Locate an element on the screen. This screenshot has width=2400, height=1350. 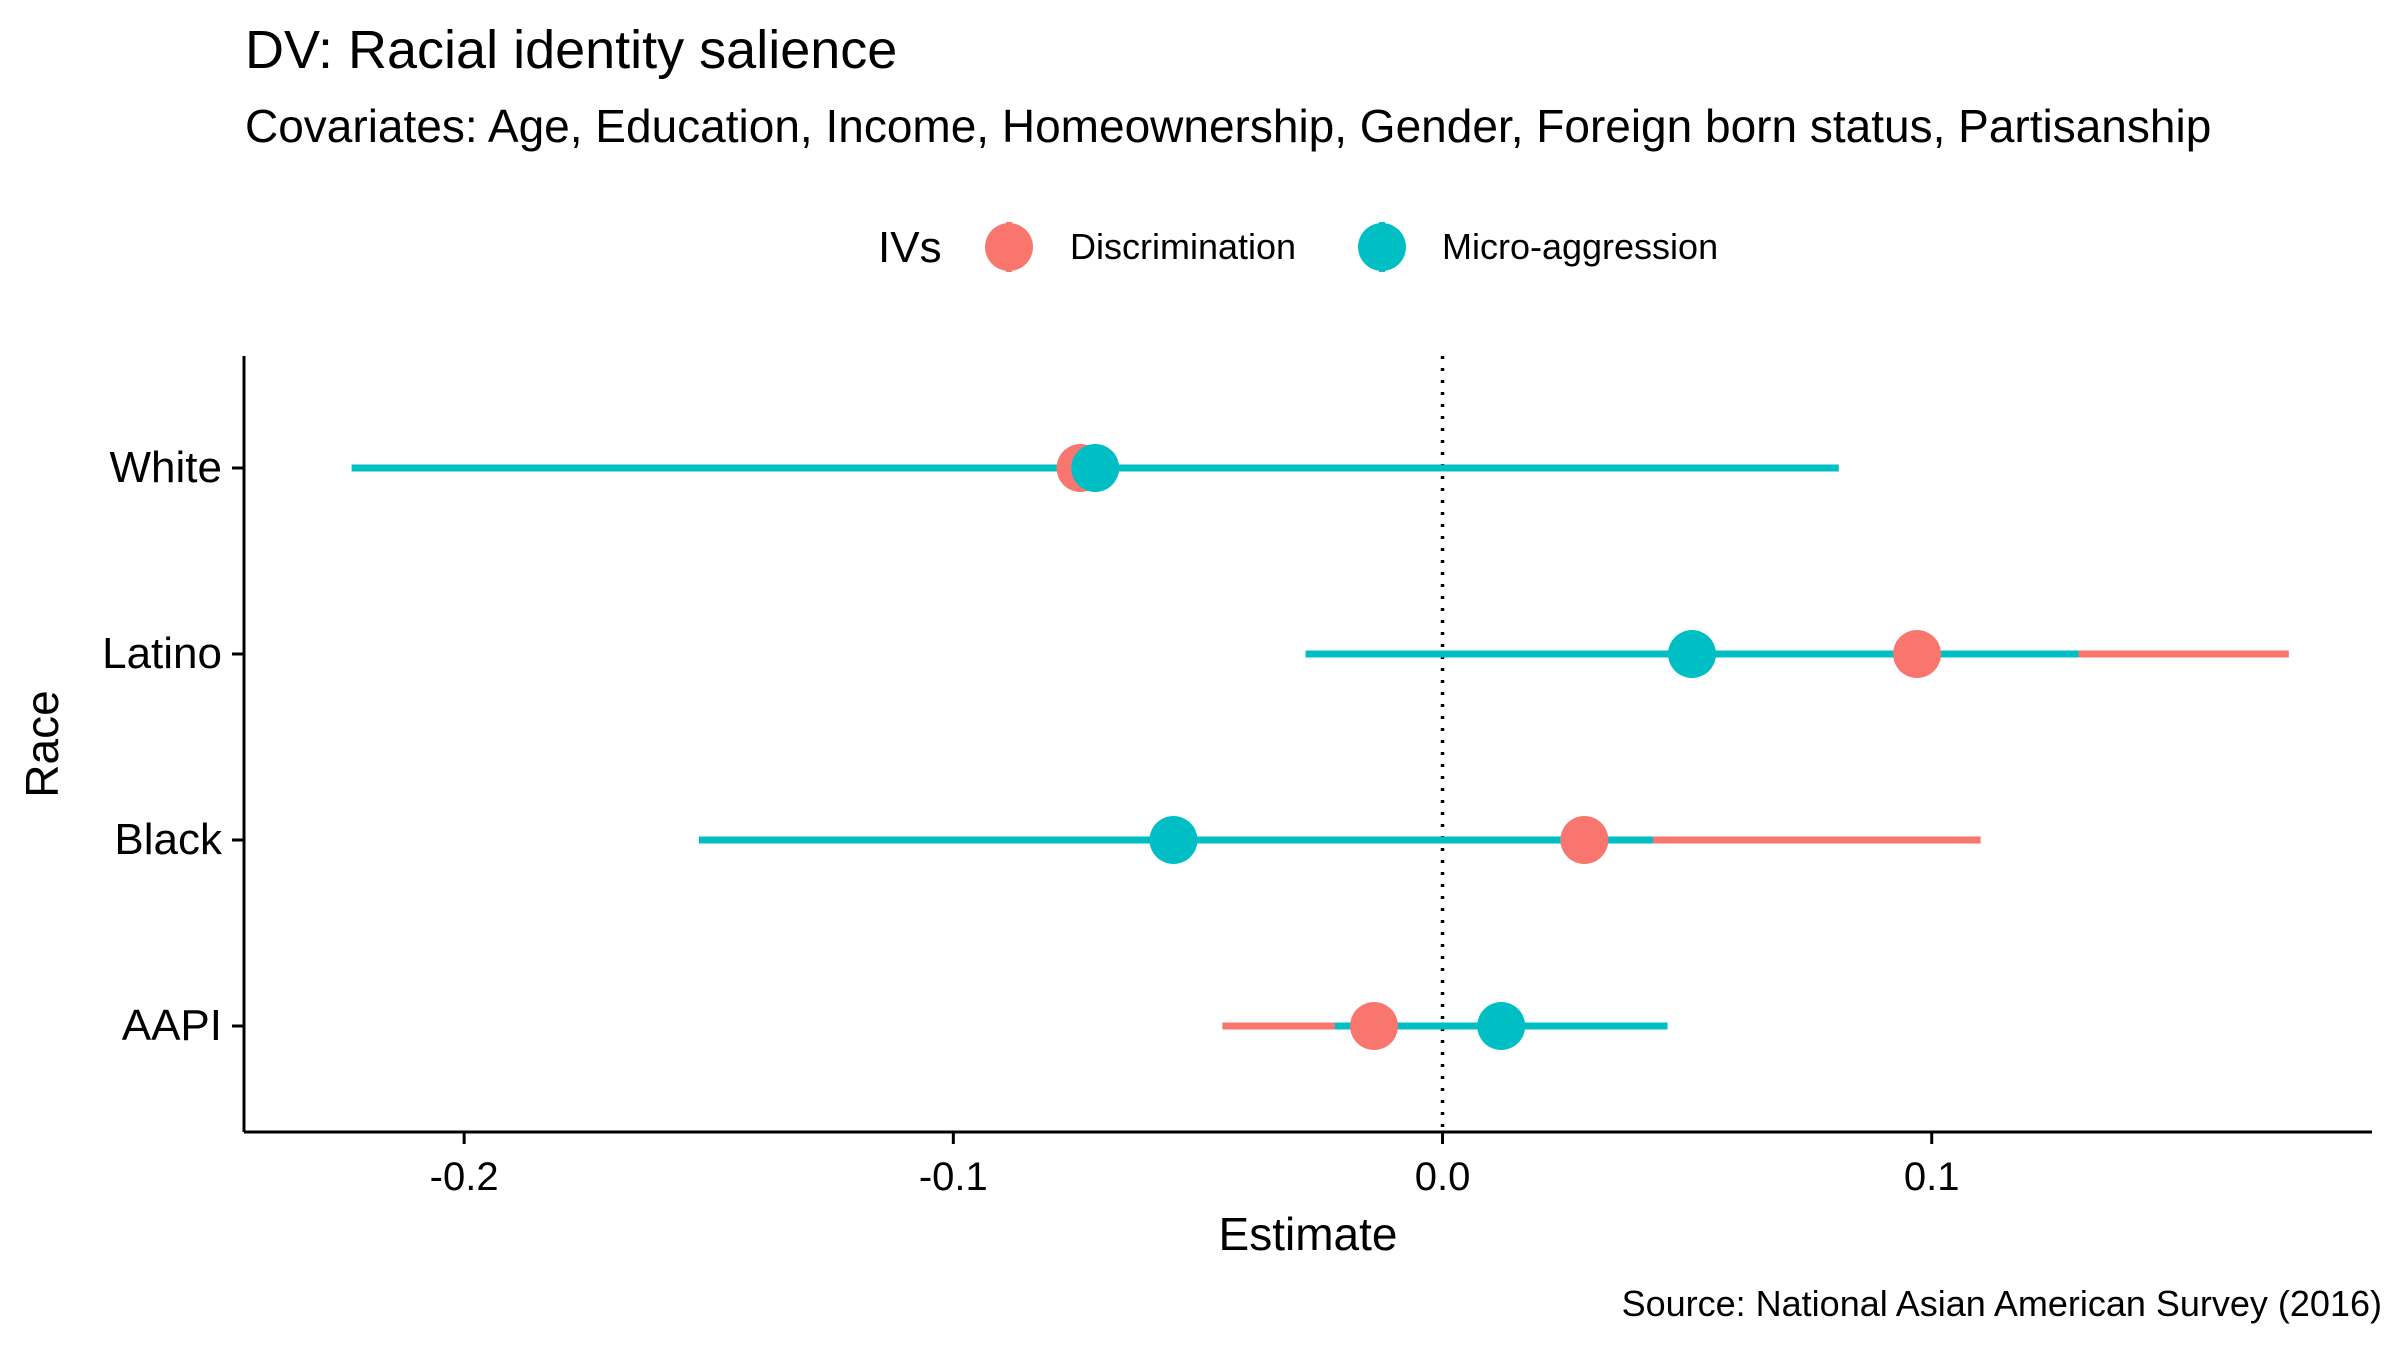
legend-key-micro-aggression is located at coordinates (1382, 247).